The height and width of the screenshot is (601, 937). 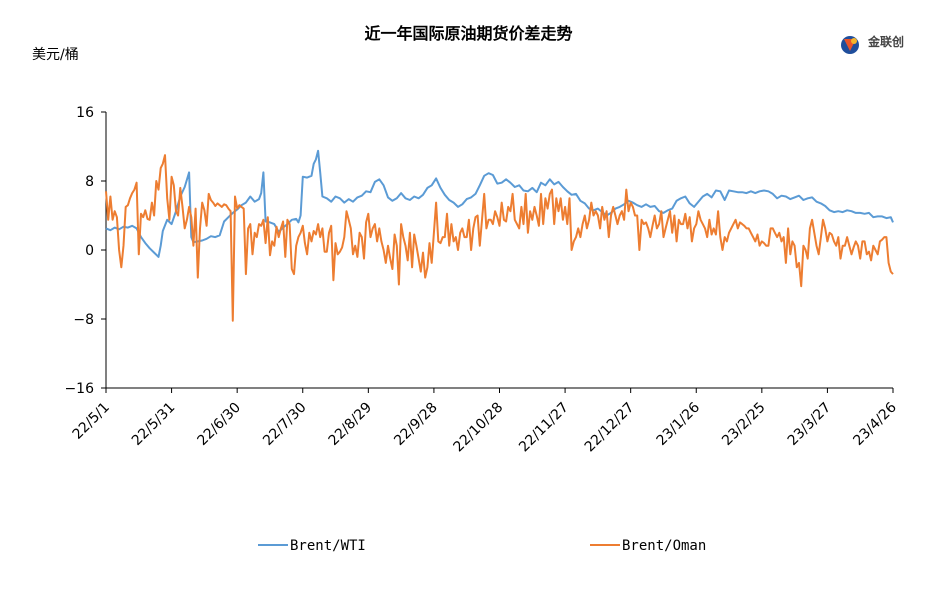 What do you see at coordinates (743, 424) in the screenshot?
I see `x-tick-label: 23/2/25` at bounding box center [743, 424].